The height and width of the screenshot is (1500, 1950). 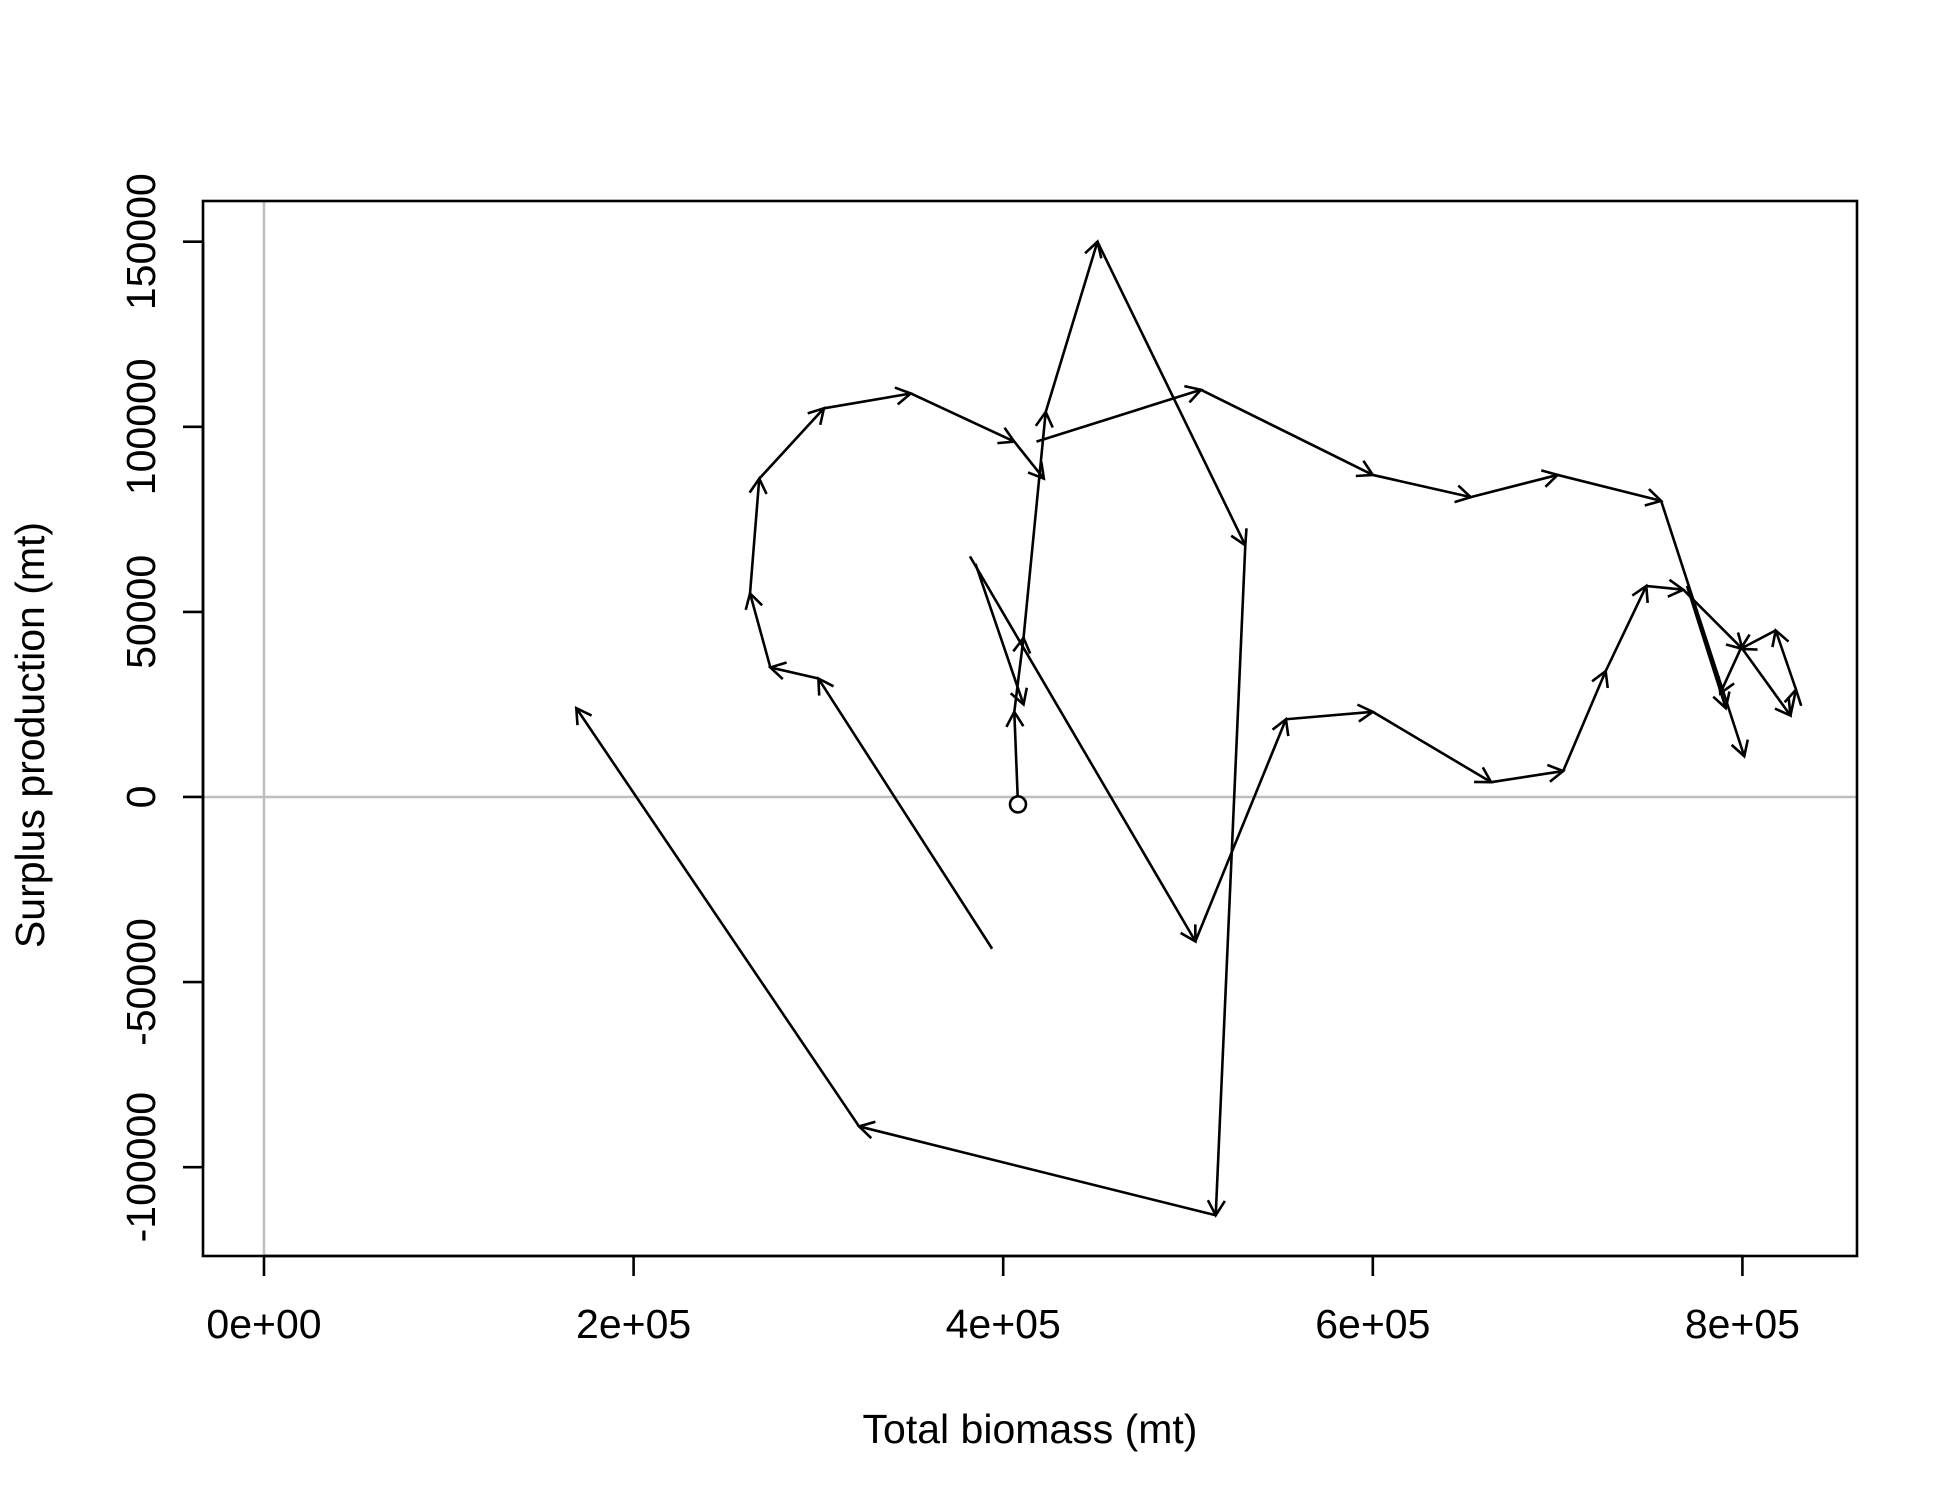 What do you see at coordinates (1742, 1324) in the screenshot?
I see `x-tick-label: 8e+05` at bounding box center [1742, 1324].